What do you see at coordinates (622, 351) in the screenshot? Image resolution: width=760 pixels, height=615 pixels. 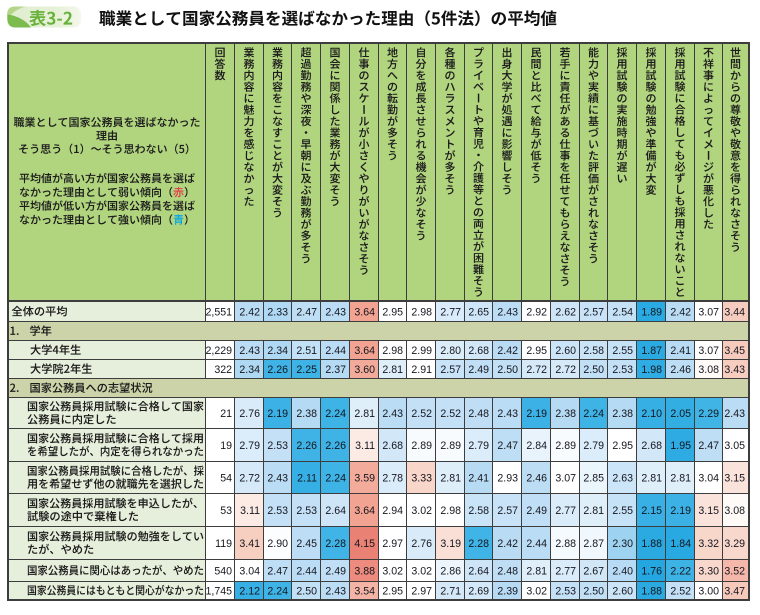 I see `svg-text: 2.55` at bounding box center [622, 351].